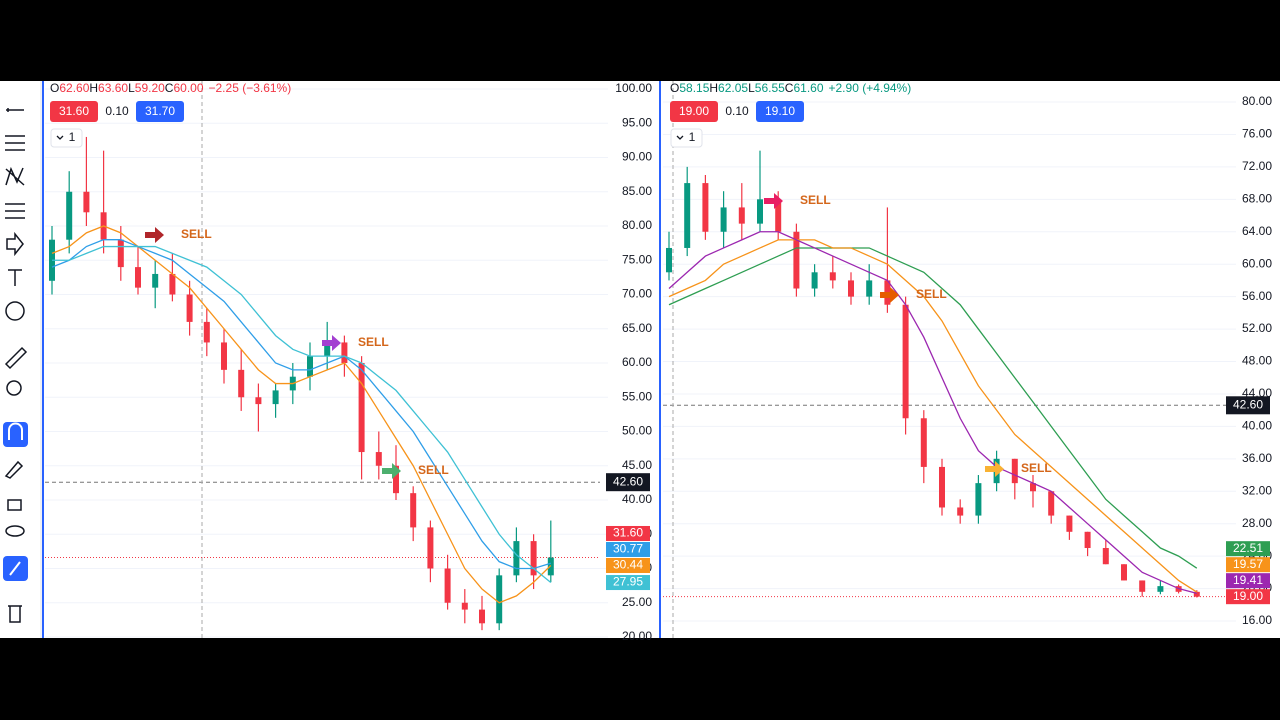 The image size is (1280, 720). I want to click on ohlc-value: 59.20, so click(150, 88).